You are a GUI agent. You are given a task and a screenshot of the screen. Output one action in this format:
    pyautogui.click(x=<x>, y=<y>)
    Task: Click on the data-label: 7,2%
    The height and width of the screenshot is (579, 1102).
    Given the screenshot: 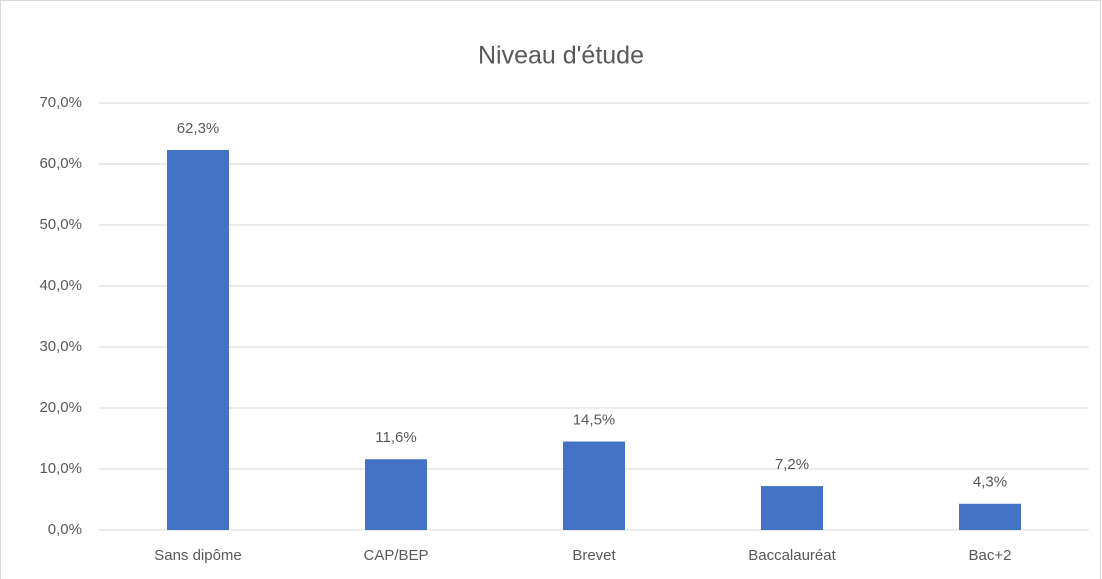 What is the action you would take?
    pyautogui.click(x=792, y=464)
    